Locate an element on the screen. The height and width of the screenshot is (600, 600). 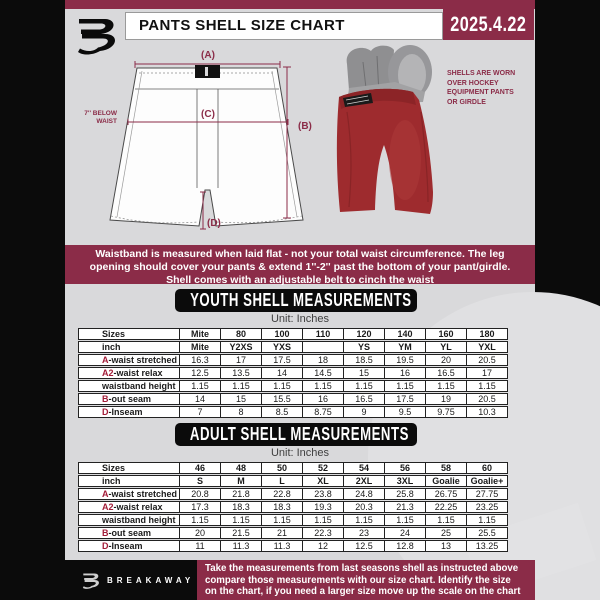
text-line: EQUIPMENT PANTS is located at coordinates (480, 92).